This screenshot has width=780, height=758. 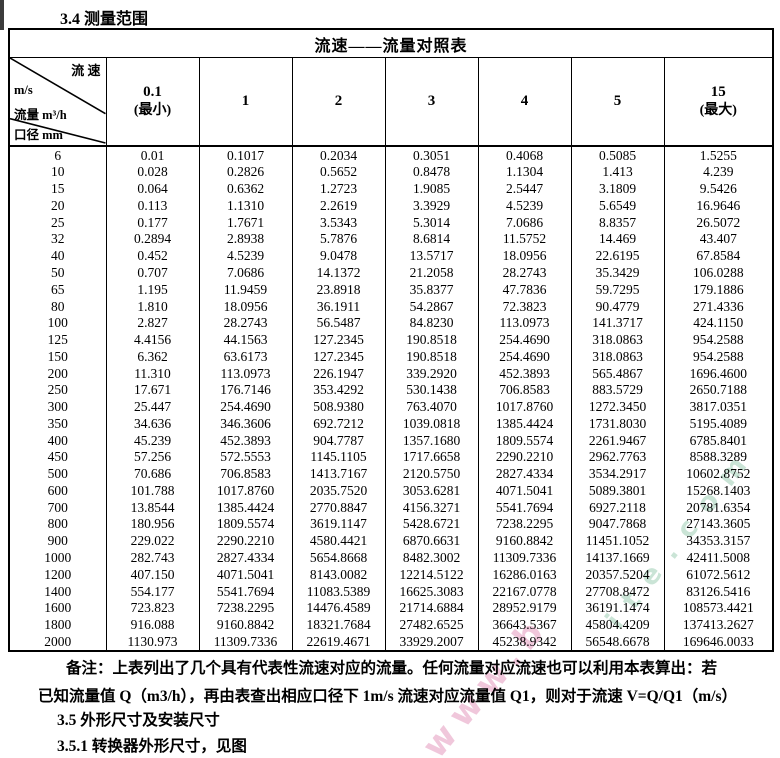 What do you see at coordinates (524, 474) in the screenshot?
I see `flow-value-cell: 2827.4334` at bounding box center [524, 474].